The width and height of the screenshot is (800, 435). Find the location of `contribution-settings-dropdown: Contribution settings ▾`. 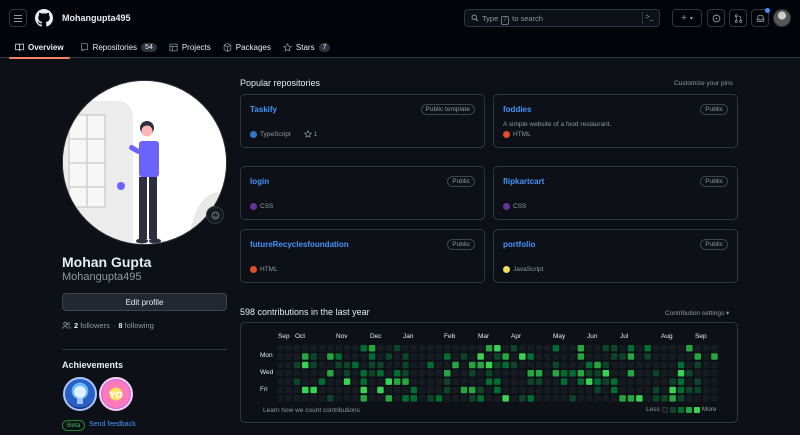

contribution-settings-dropdown: Contribution settings ▾ is located at coordinates (697, 313).